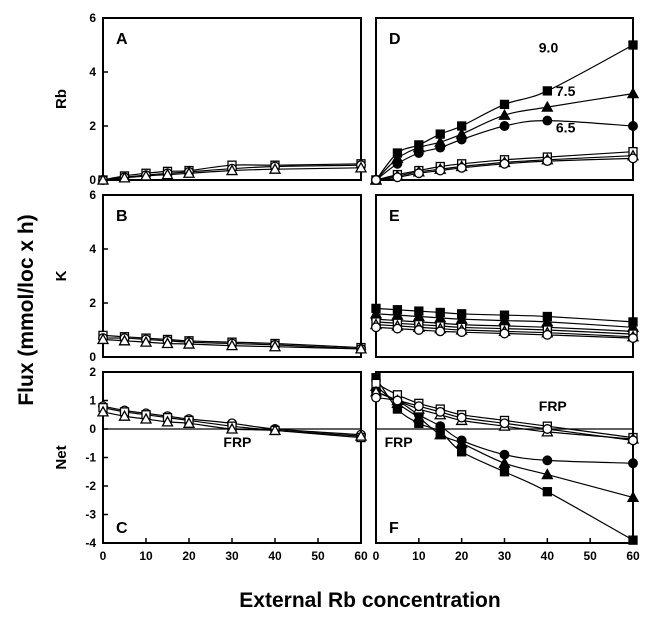 Image resolution: width=649 pixels, height=623 pixels. What do you see at coordinates (369, 600) in the screenshot?
I see `figure-x-axis-label: External Rb concentration` at bounding box center [369, 600].